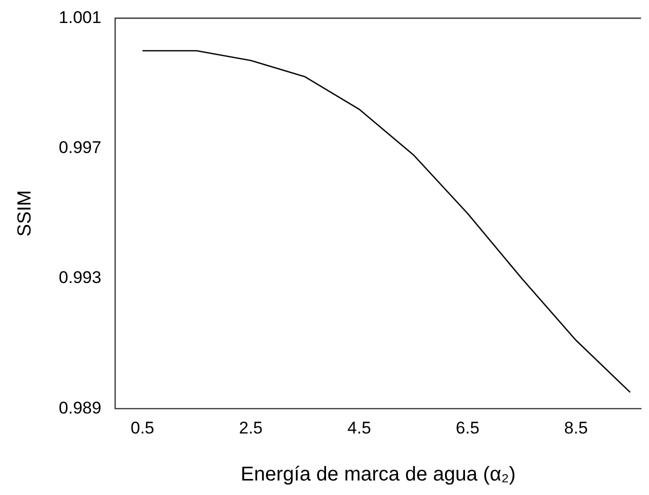  I want to click on x-tick-label: 2.5, so click(251, 428).